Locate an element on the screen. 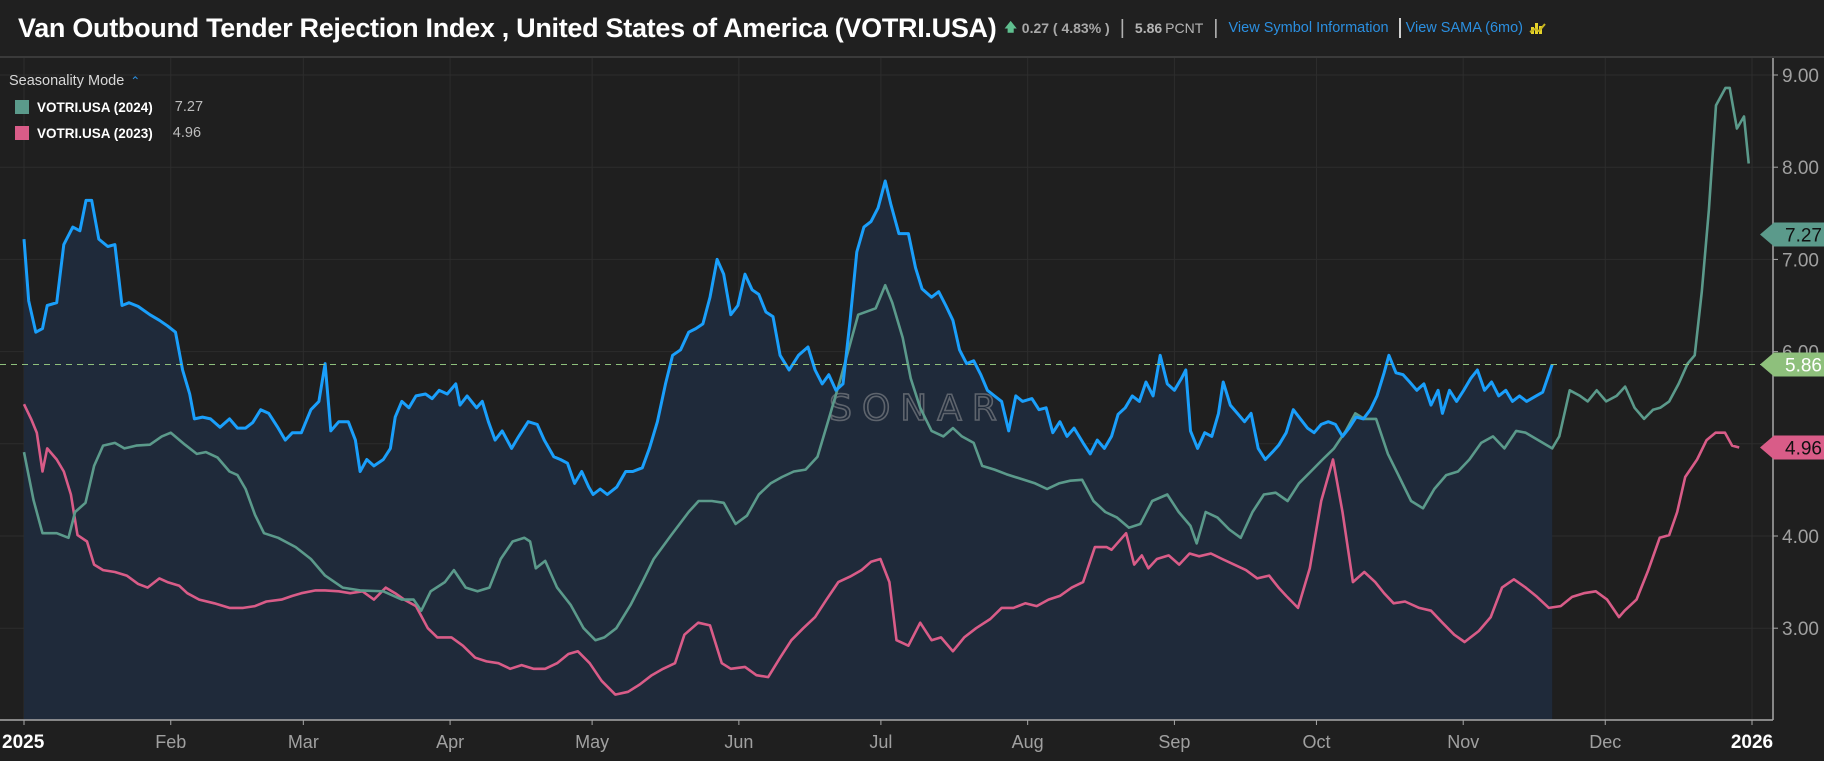 The width and height of the screenshot is (1824, 761). legend-value: 7.27 is located at coordinates (189, 107).